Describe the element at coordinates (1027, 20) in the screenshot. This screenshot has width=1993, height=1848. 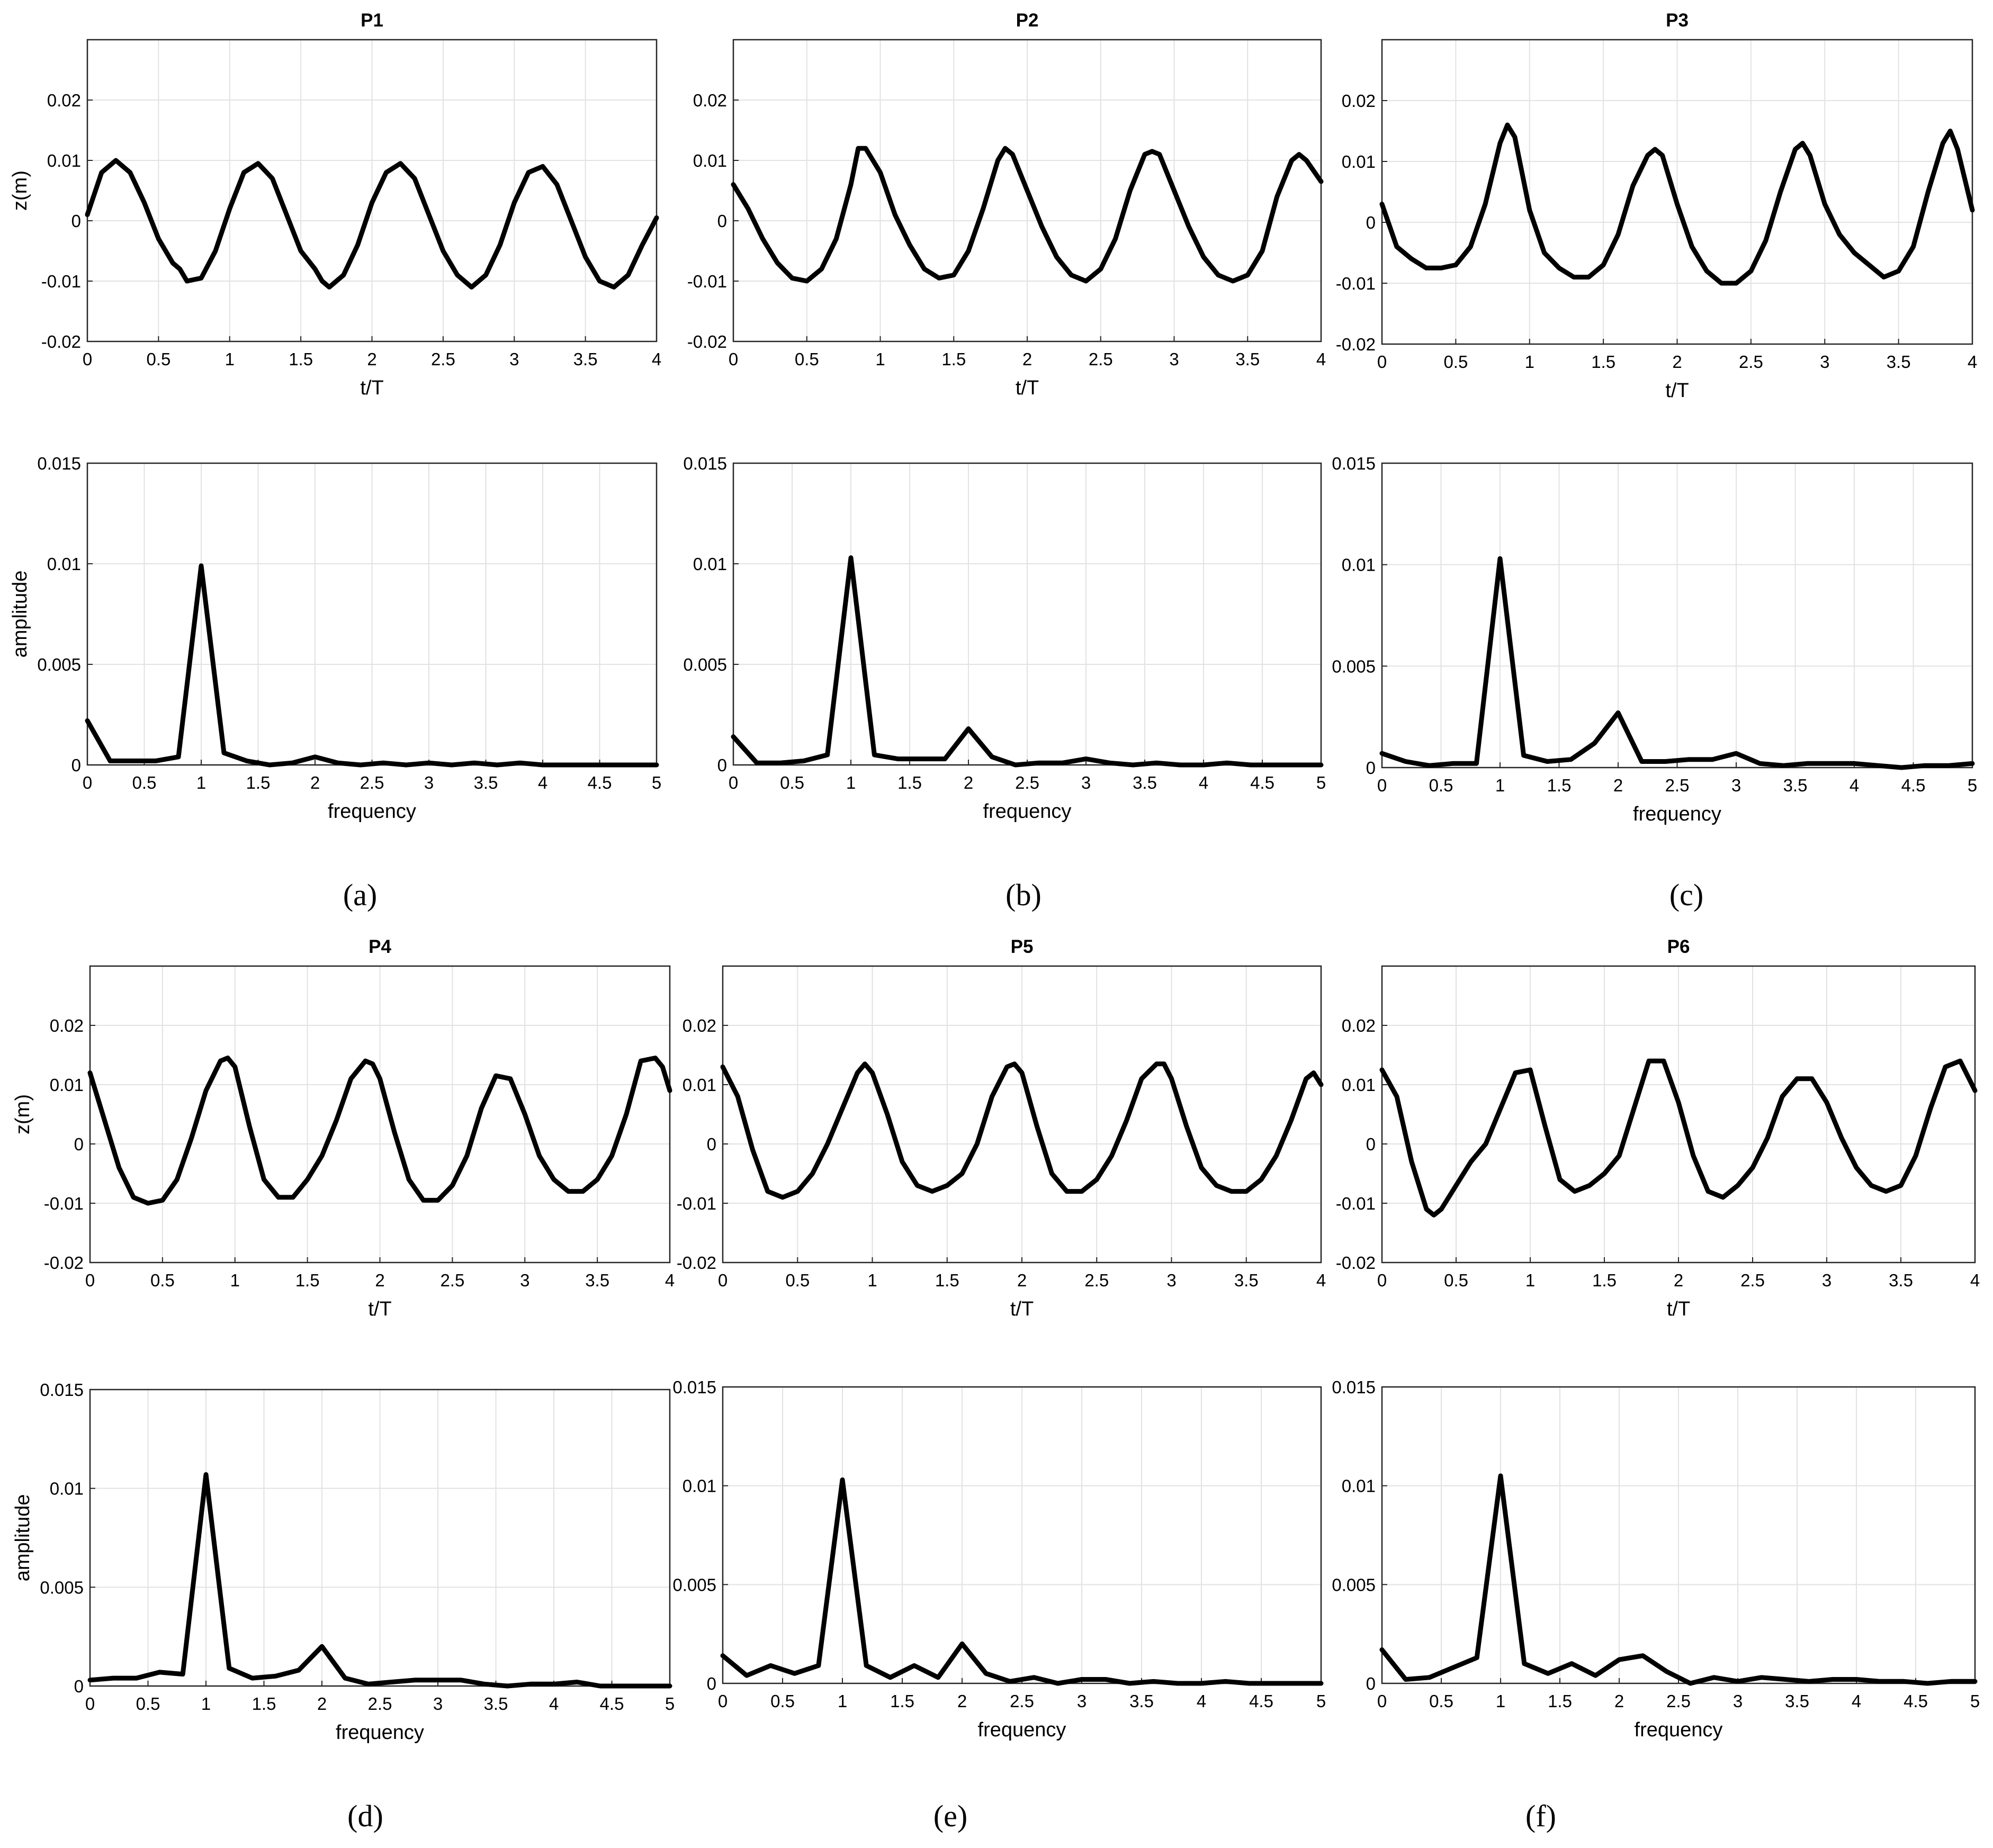
I see `chart-title: P2` at that location.